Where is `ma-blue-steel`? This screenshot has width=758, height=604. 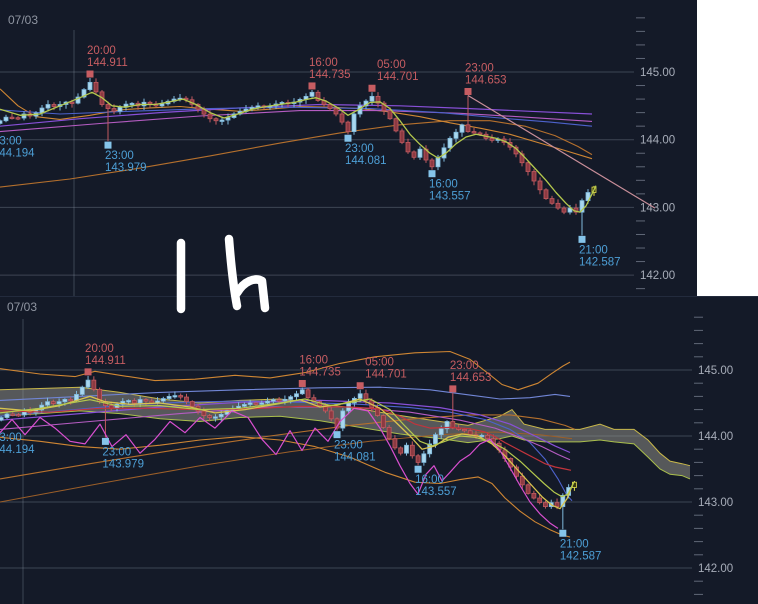 ma-blue-steel is located at coordinates (285, 393).